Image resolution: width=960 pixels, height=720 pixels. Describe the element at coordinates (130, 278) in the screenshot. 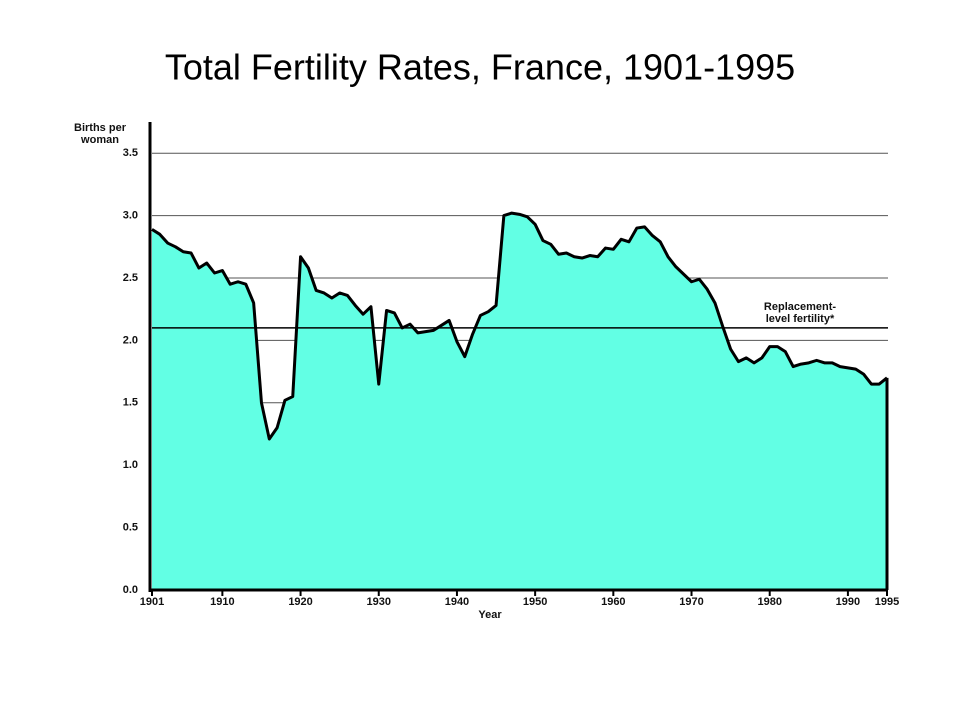

I see `y-tick-label: 2.5` at that location.